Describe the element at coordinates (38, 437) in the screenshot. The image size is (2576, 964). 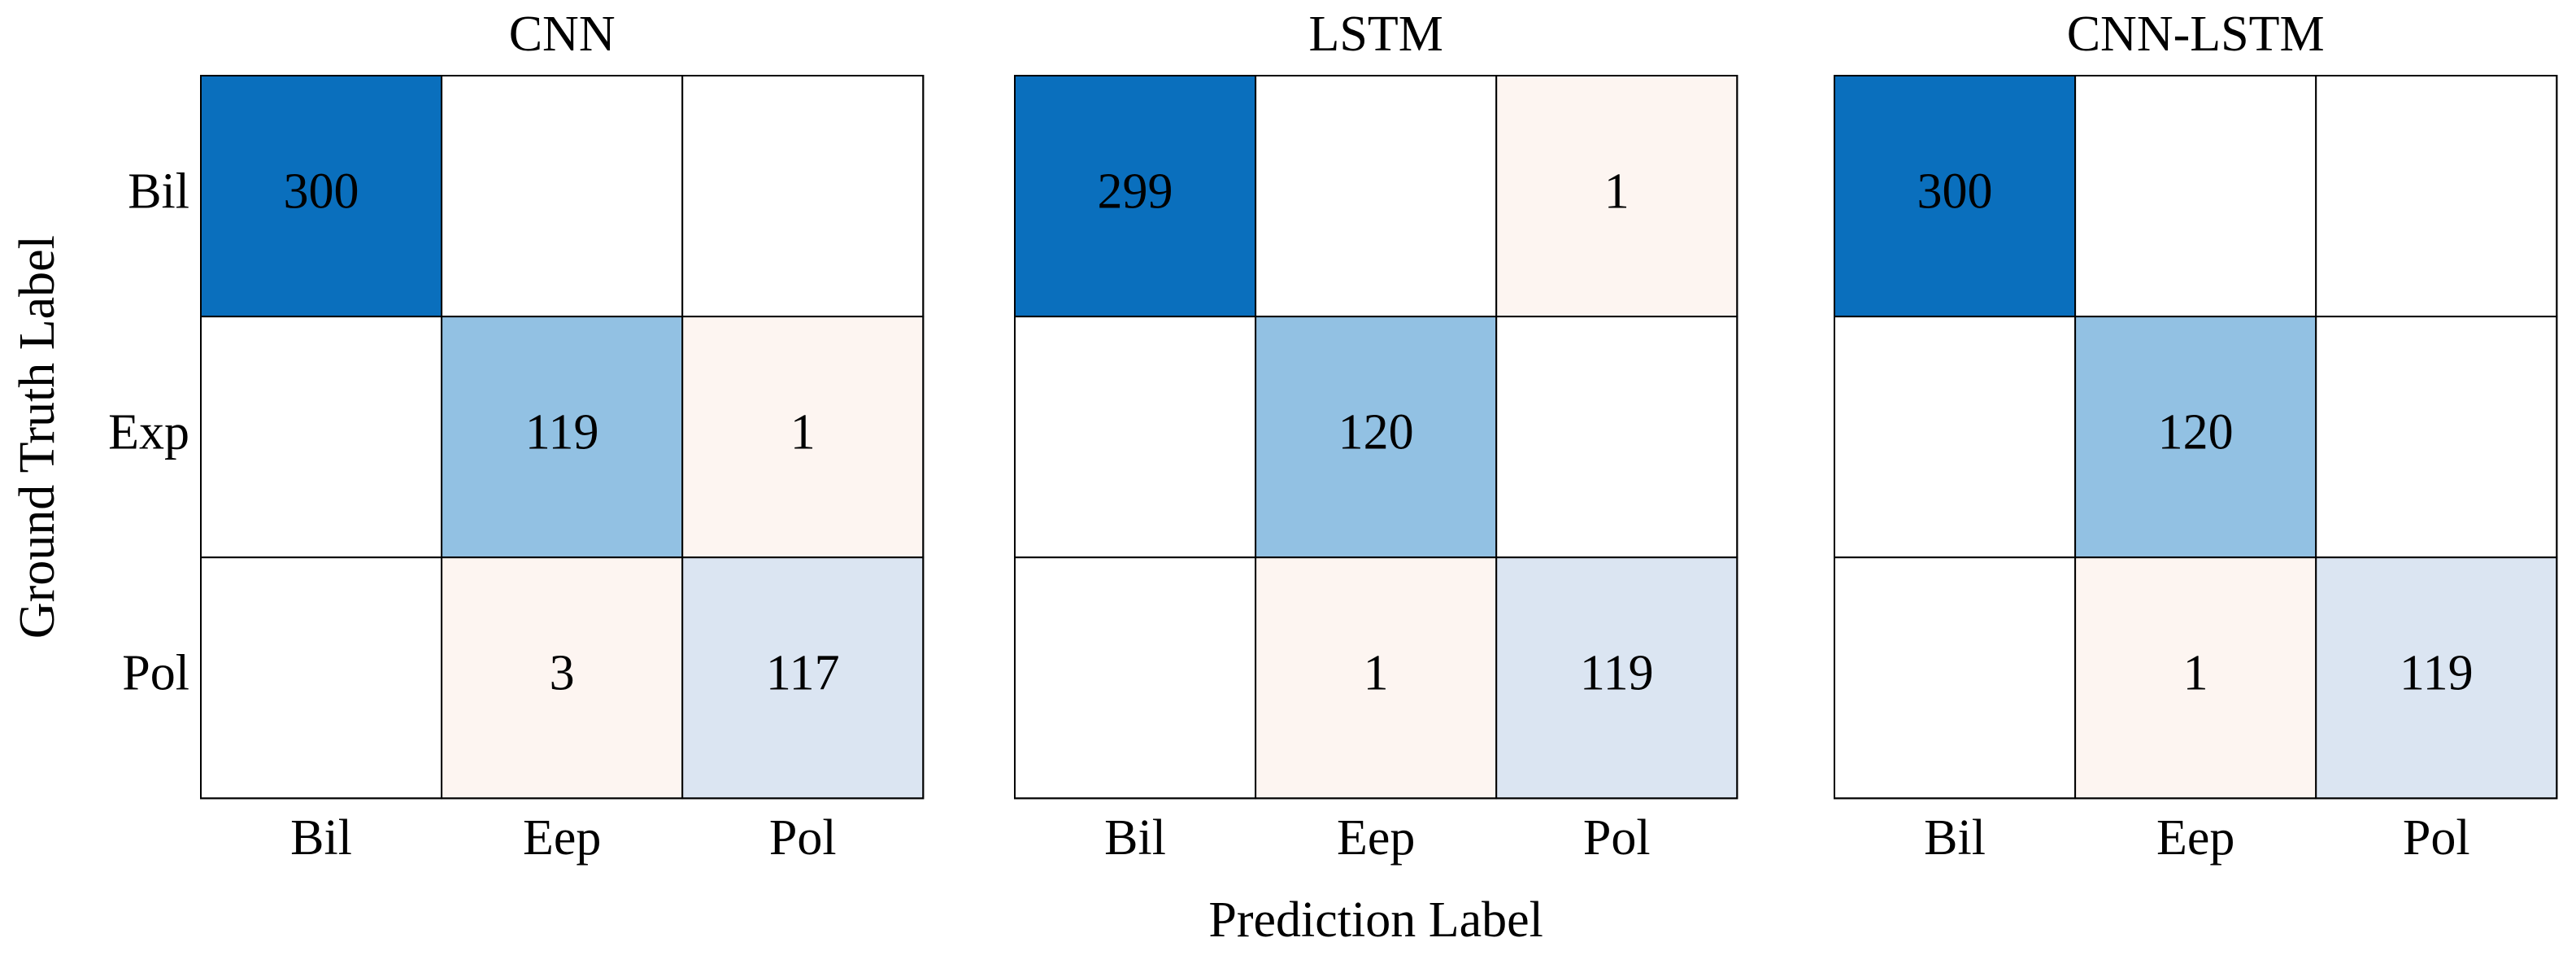
I see `y-axis-label: Ground Truth Label` at that location.